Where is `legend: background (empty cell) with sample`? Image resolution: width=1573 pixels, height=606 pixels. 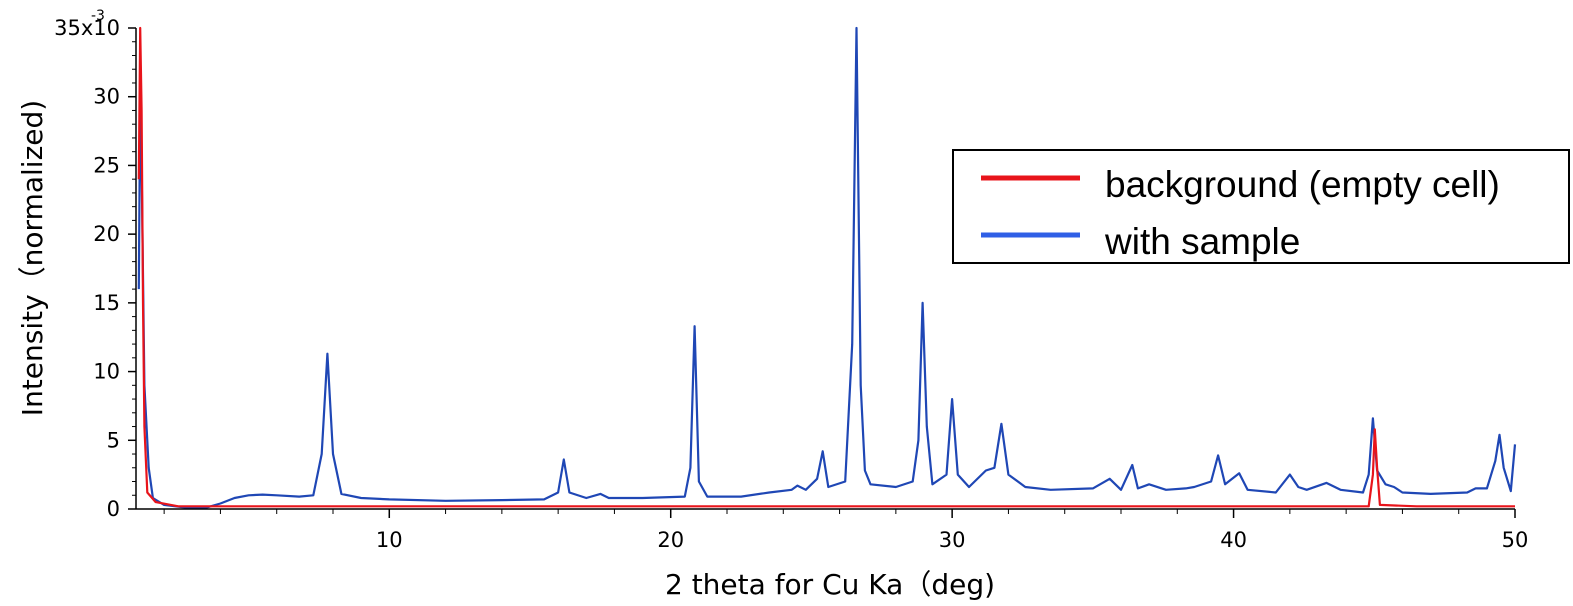 legend: background (empty cell) with sample is located at coordinates (1261, 206).